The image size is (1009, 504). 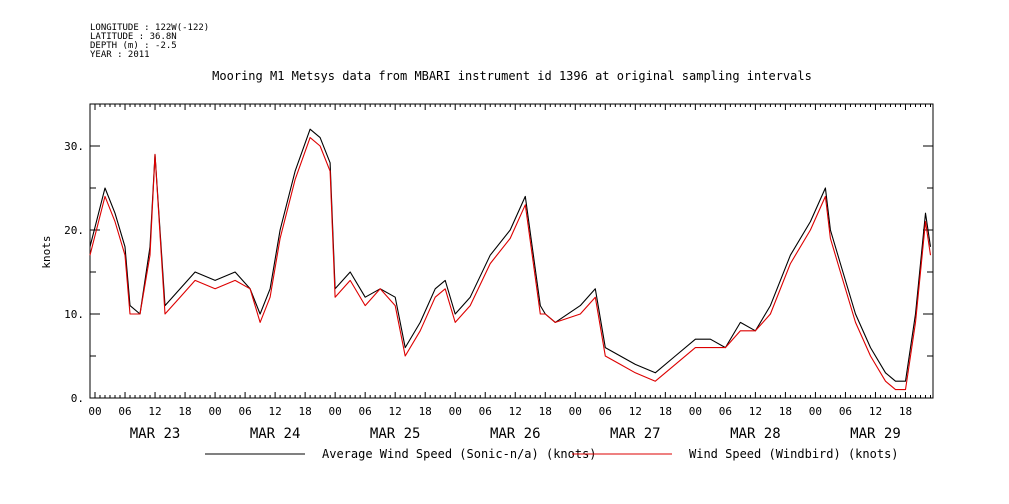 I want to click on meta-depth: DEPTH (m) : -2.5, so click(x=133, y=46).